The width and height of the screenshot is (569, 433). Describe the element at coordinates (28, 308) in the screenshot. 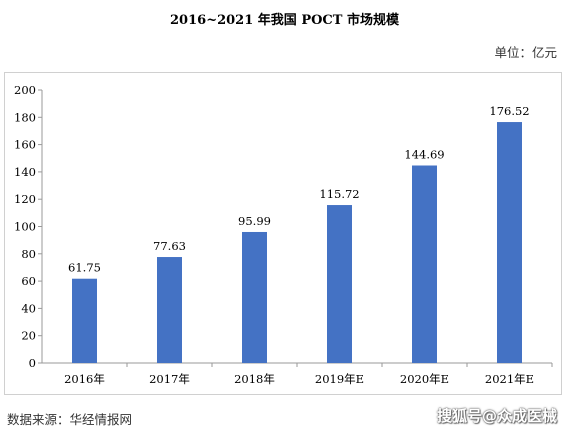

I see `y-tick-label: 40` at that location.